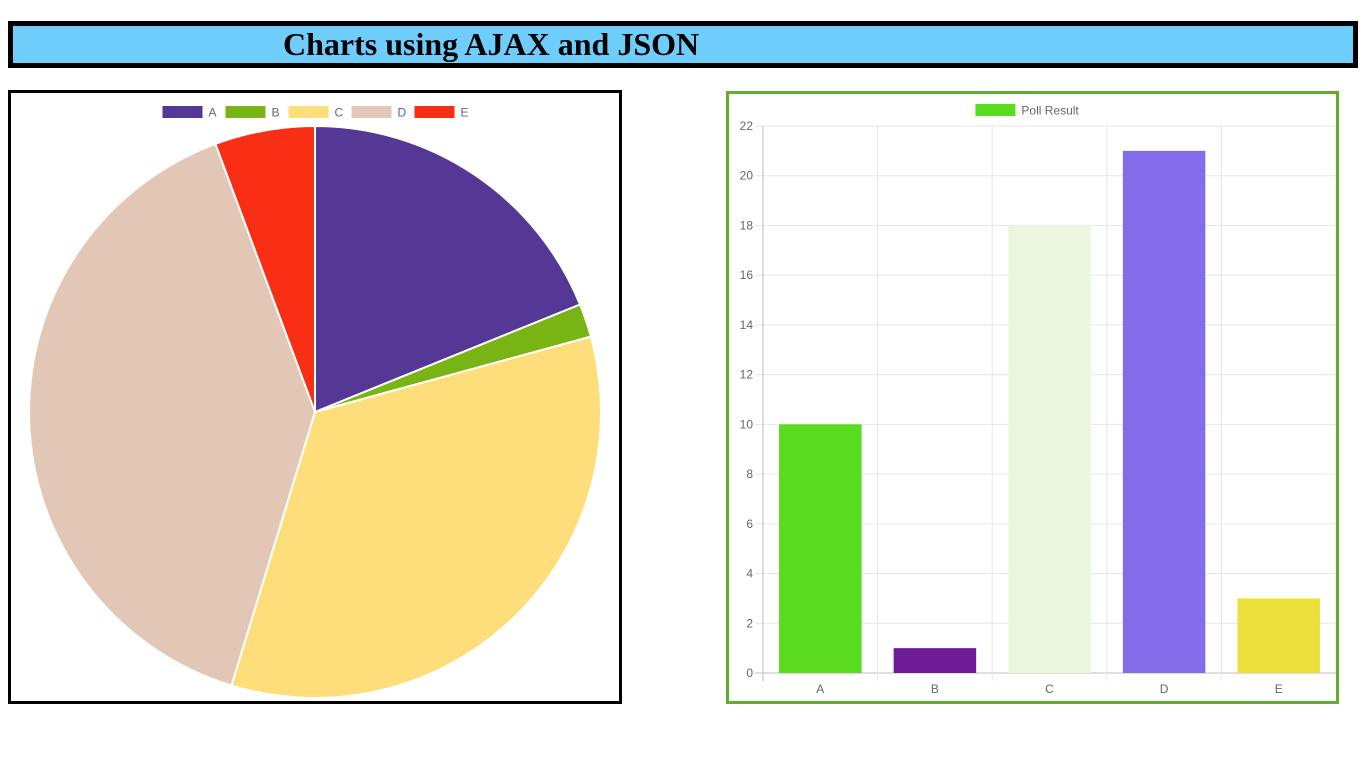 The image size is (1366, 768). Describe the element at coordinates (747, 225) in the screenshot. I see `bar-y-tick-label: 18` at that location.